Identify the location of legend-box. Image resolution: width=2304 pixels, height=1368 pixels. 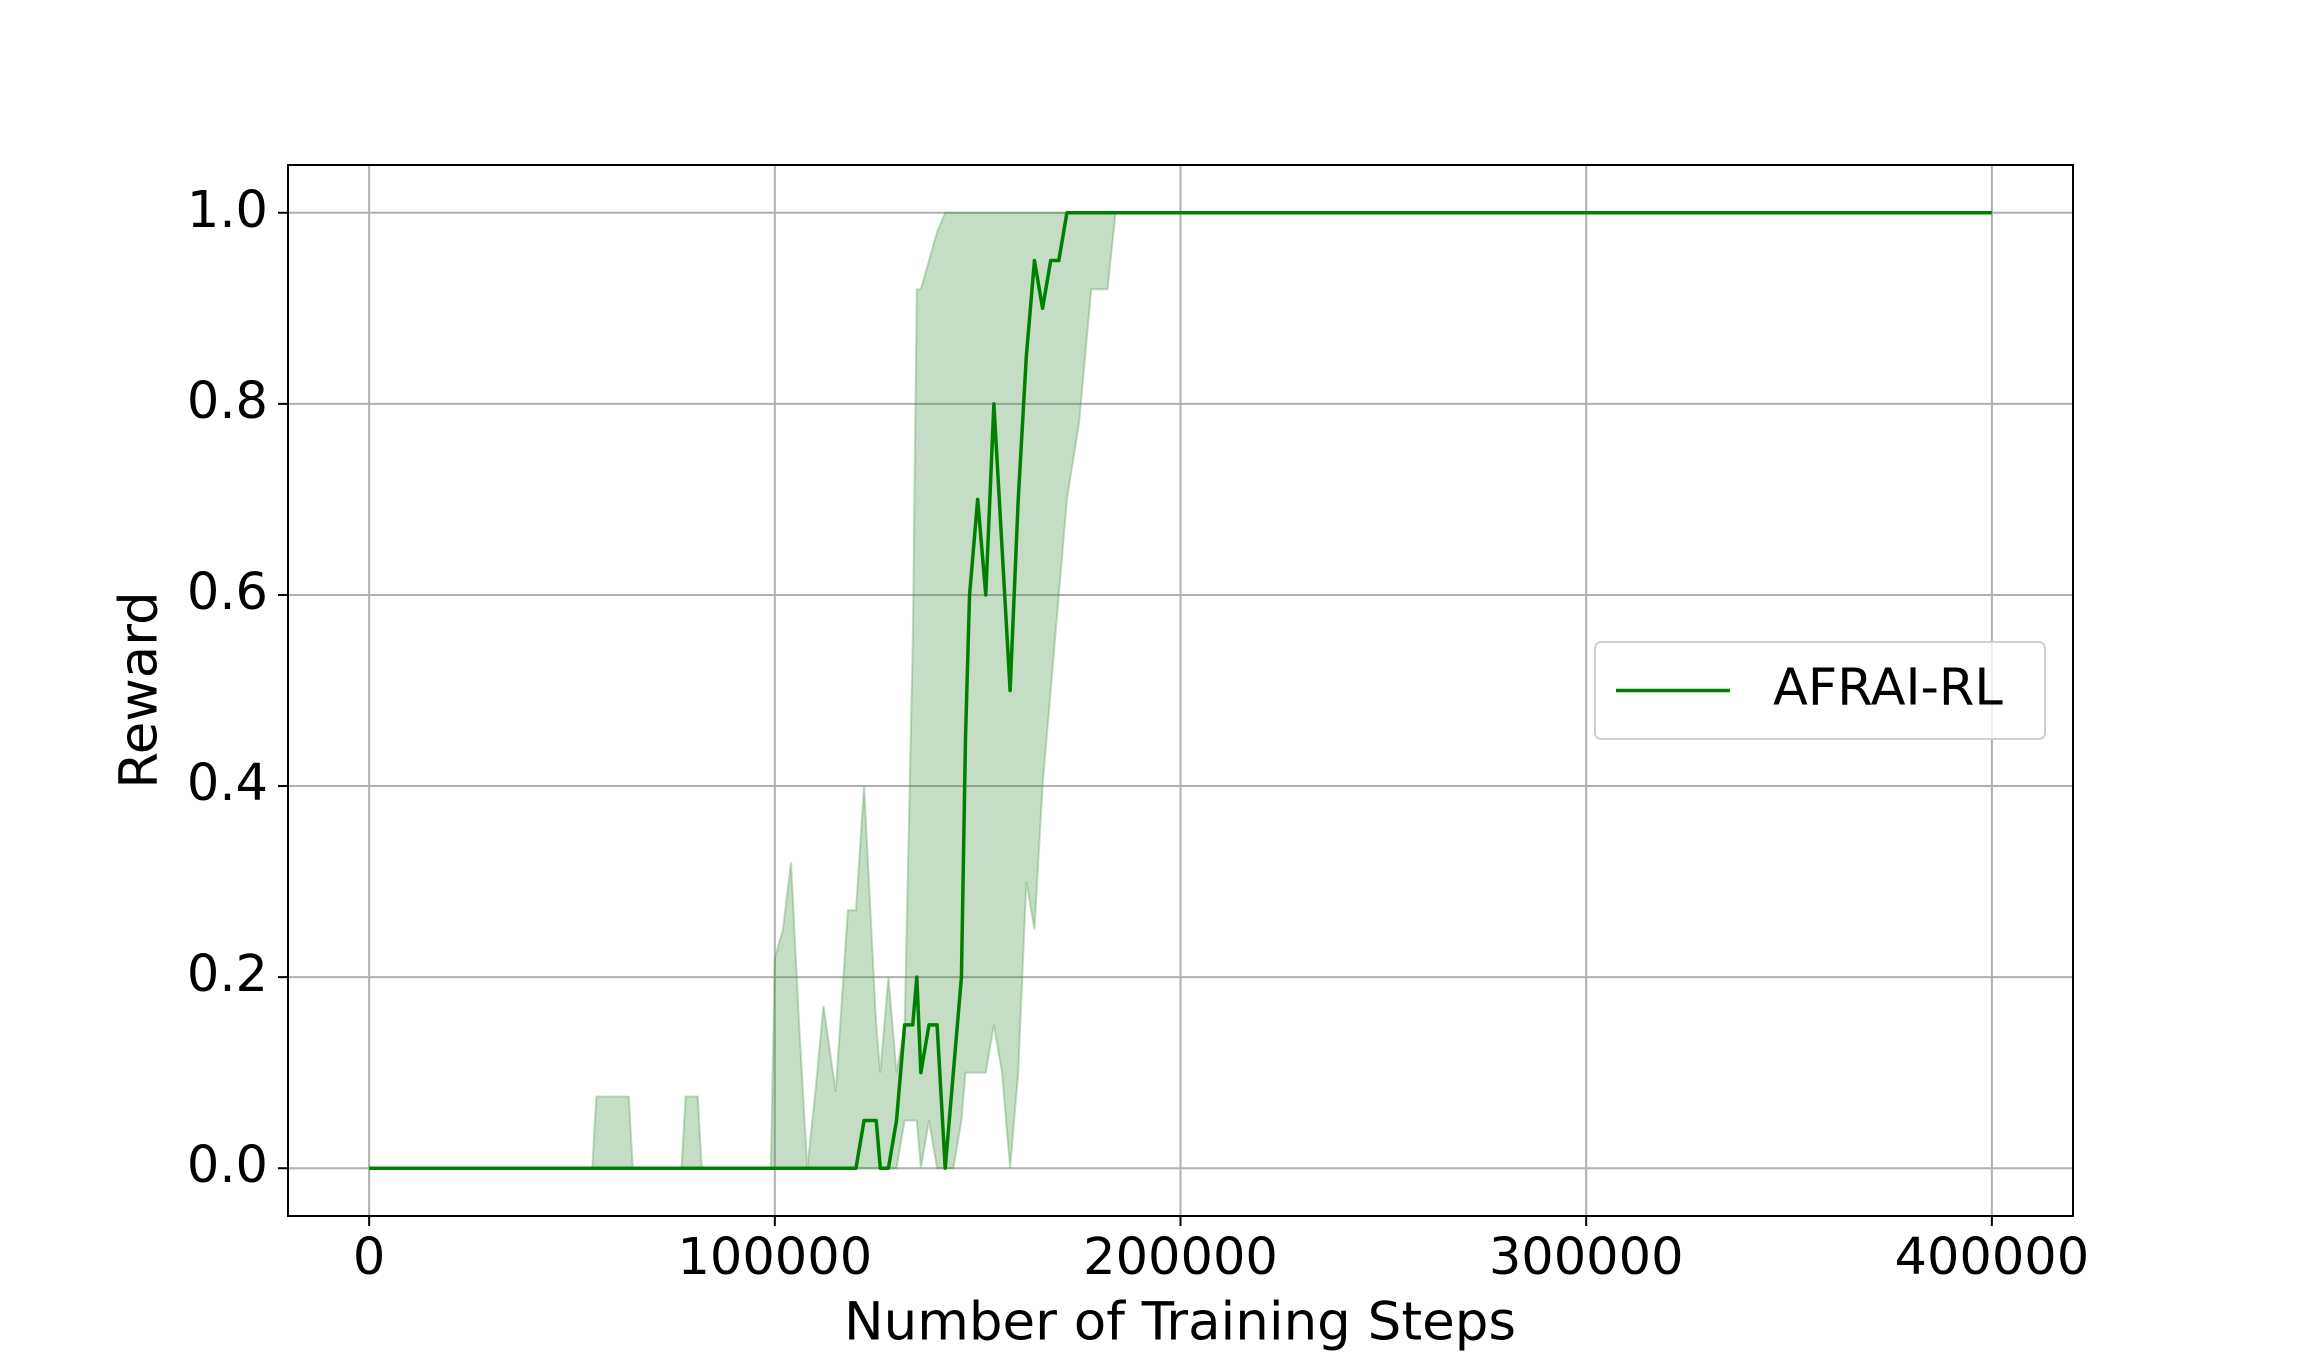
(1820, 690).